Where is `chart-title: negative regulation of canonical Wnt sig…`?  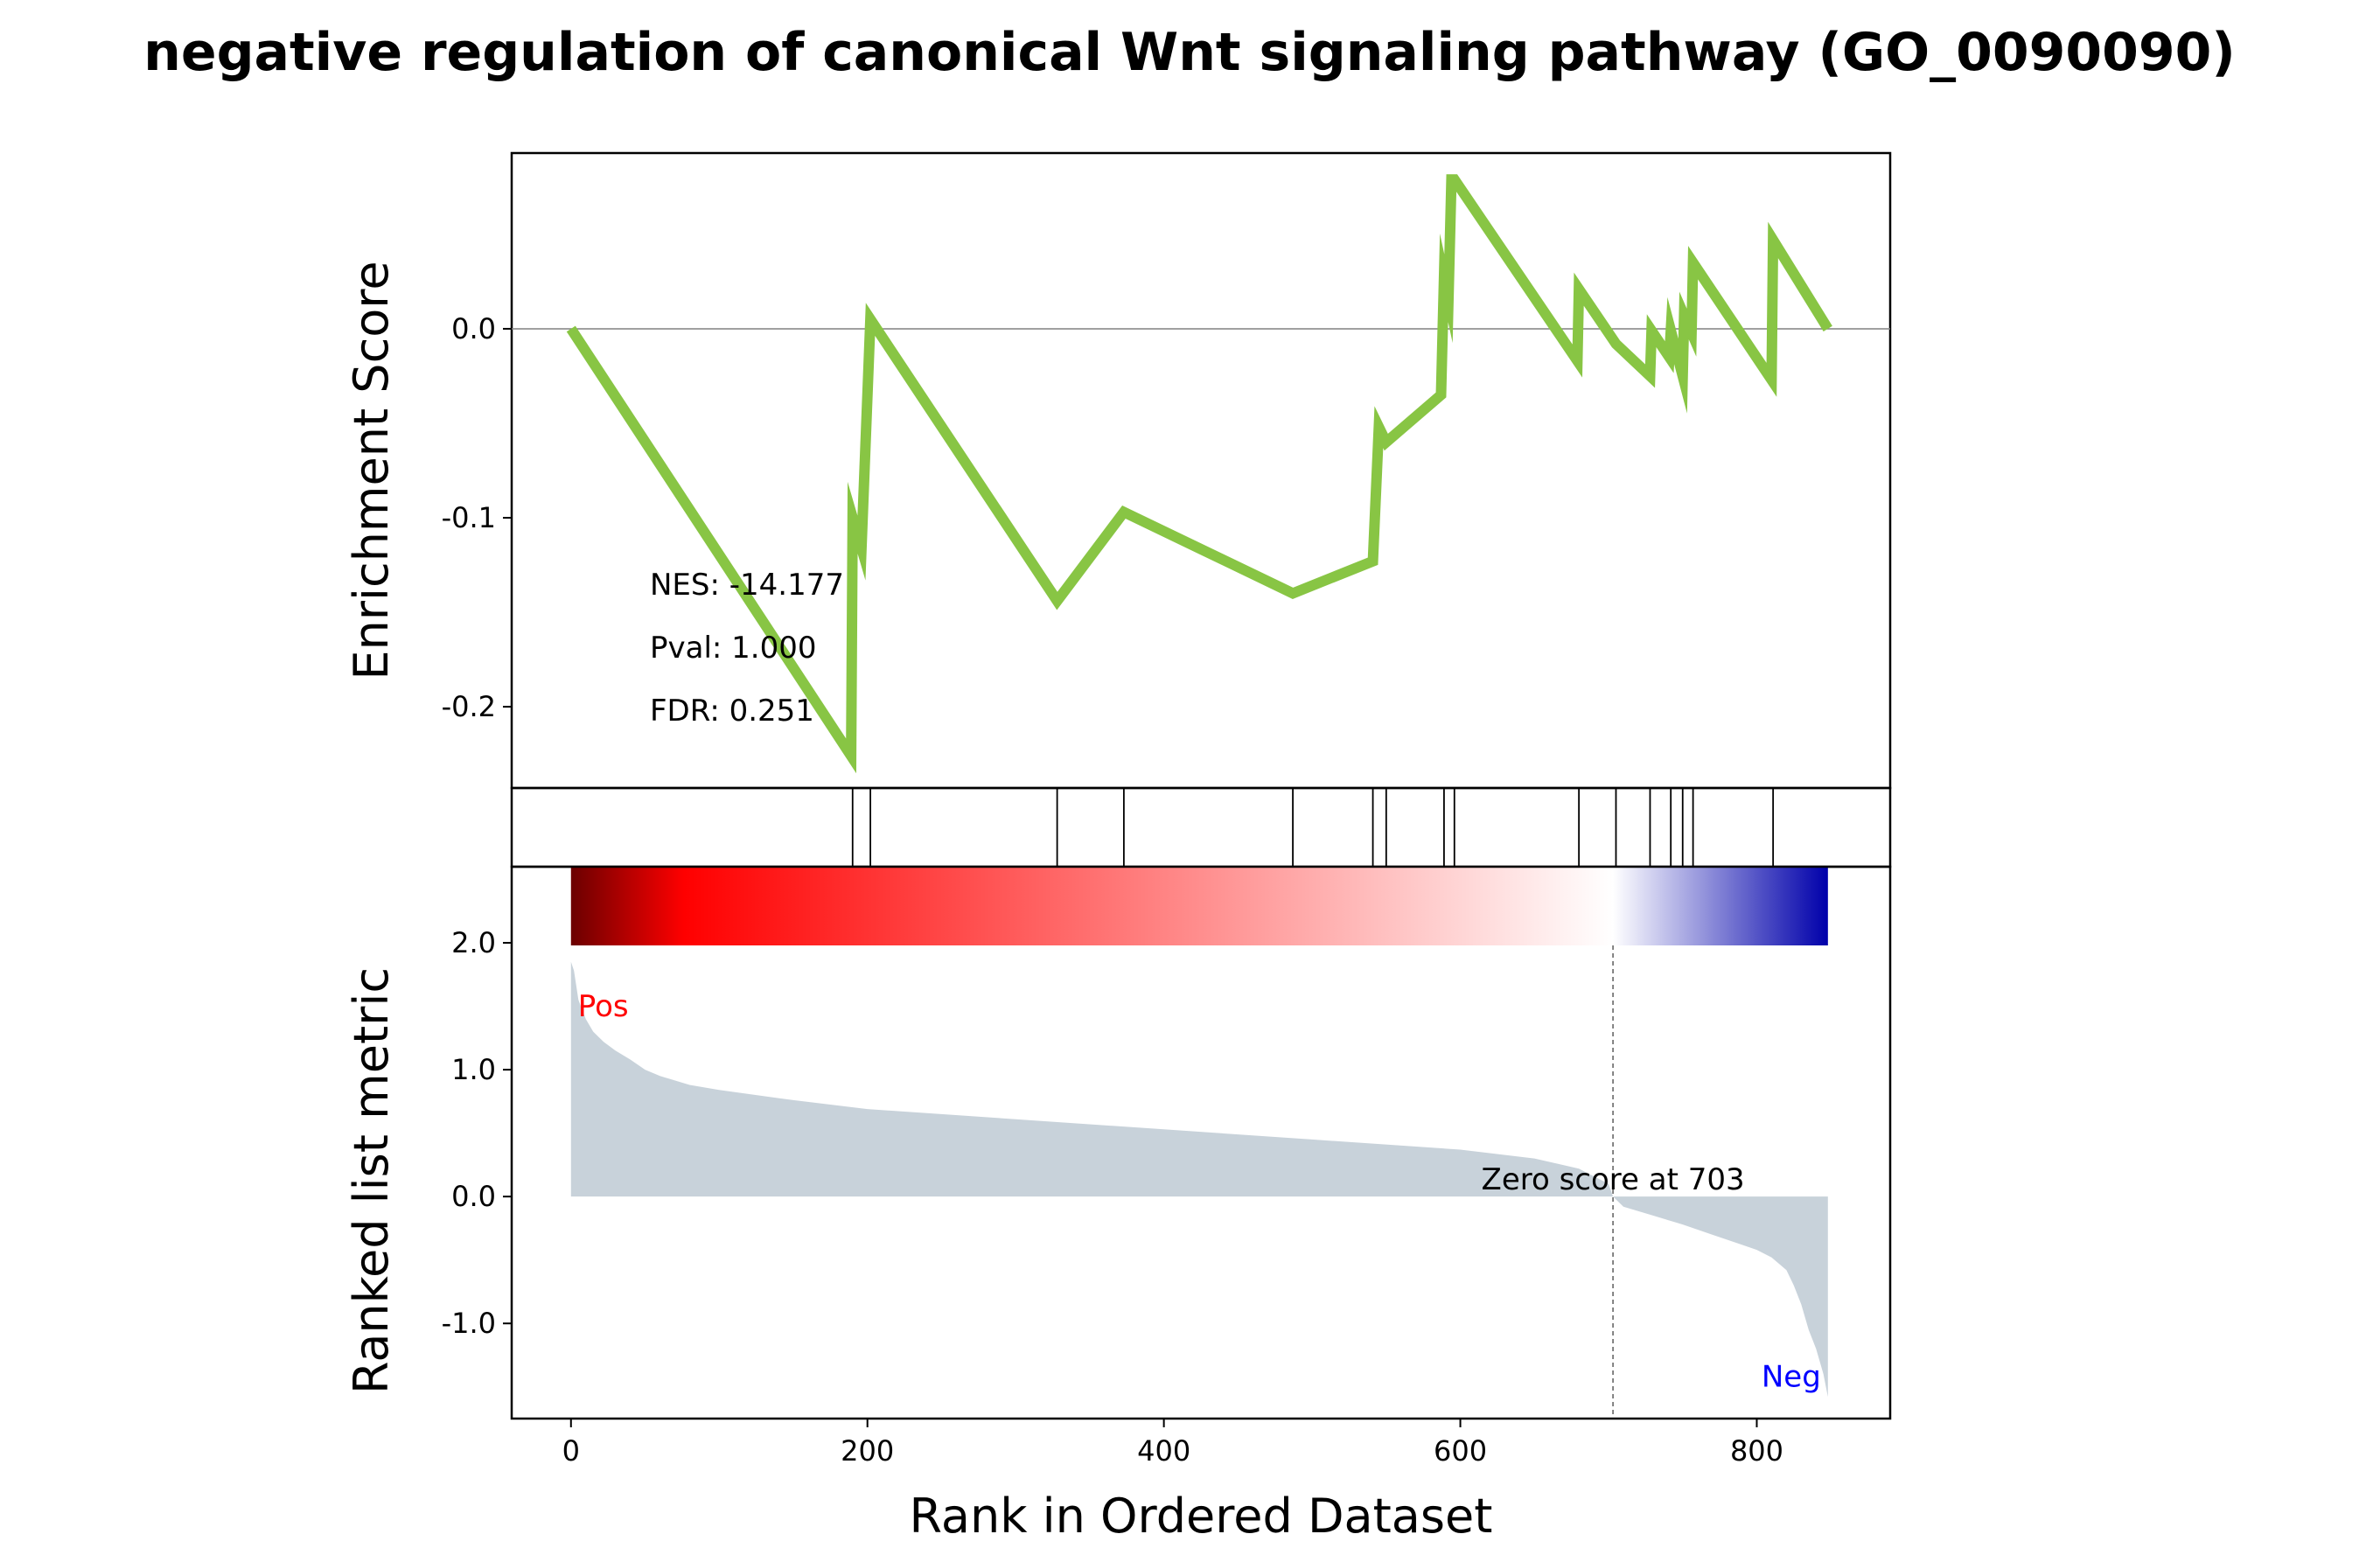 chart-title: negative regulation of canonical Wnt sig… is located at coordinates (1189, 52).